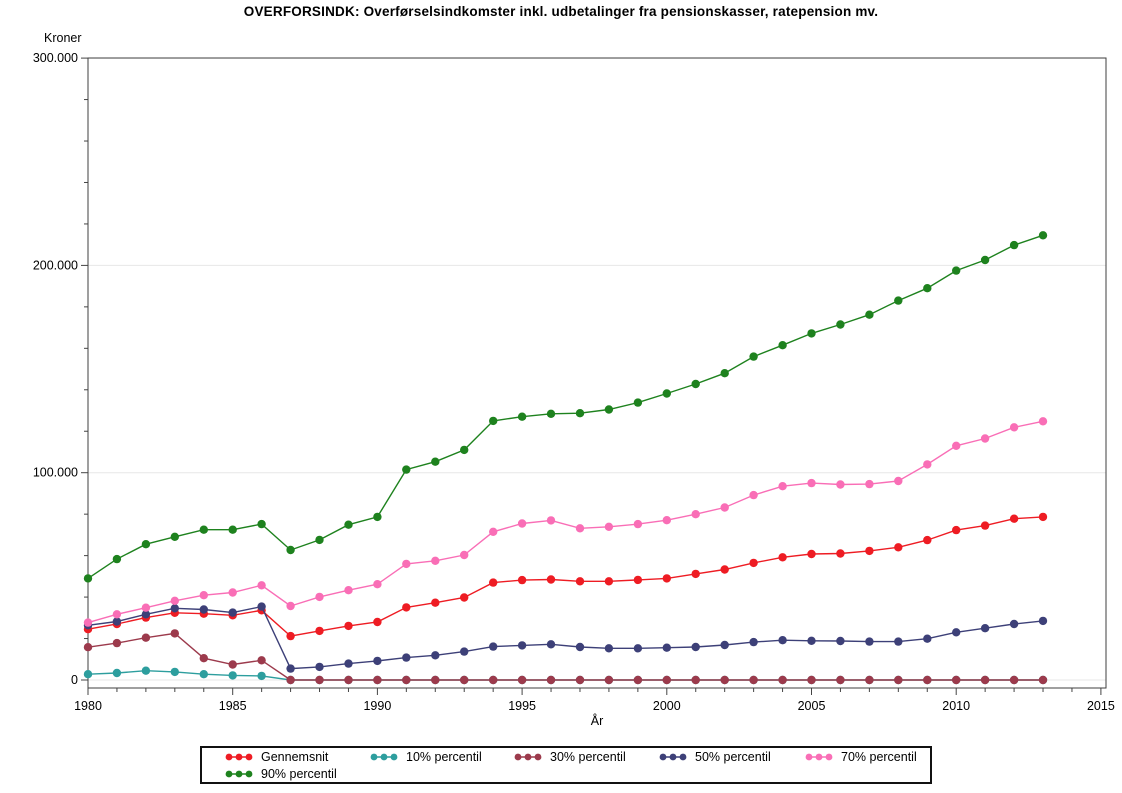  Describe the element at coordinates (733, 756) in the screenshot. I see `legend-item-label: 50% percentil` at that location.